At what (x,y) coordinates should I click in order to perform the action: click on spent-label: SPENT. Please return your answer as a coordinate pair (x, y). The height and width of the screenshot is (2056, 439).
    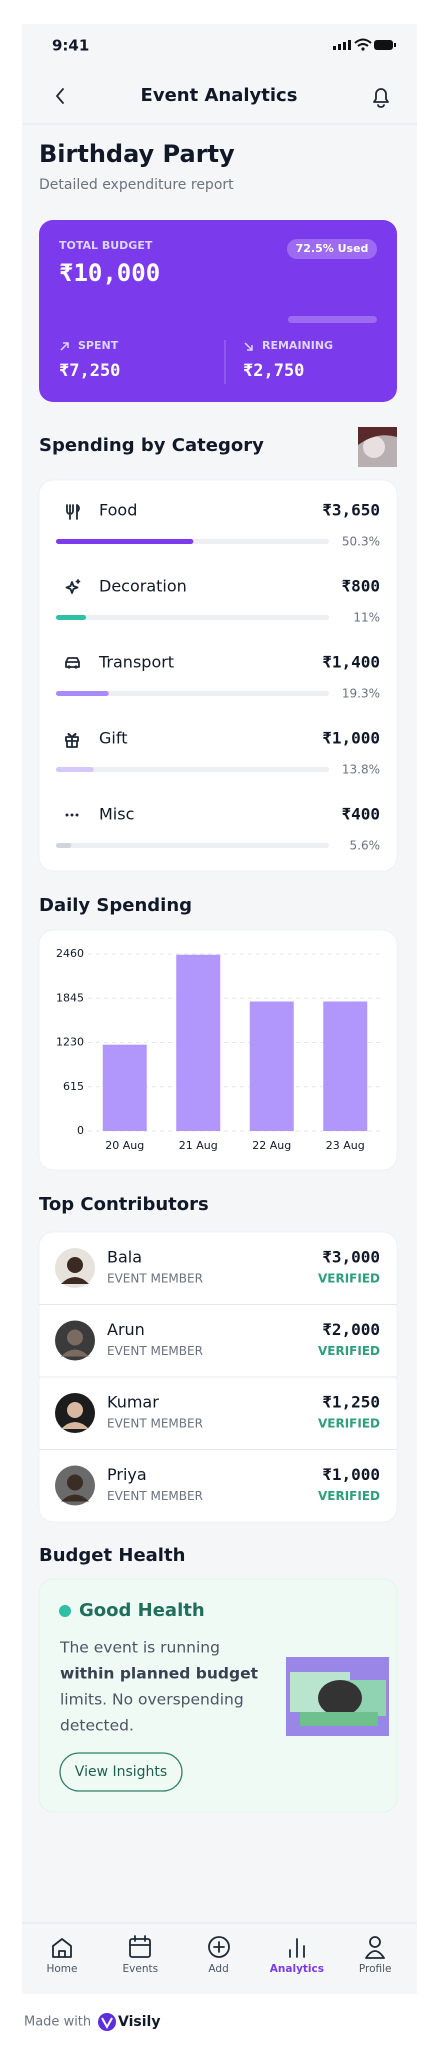
    Looking at the image, I should click on (98, 345).